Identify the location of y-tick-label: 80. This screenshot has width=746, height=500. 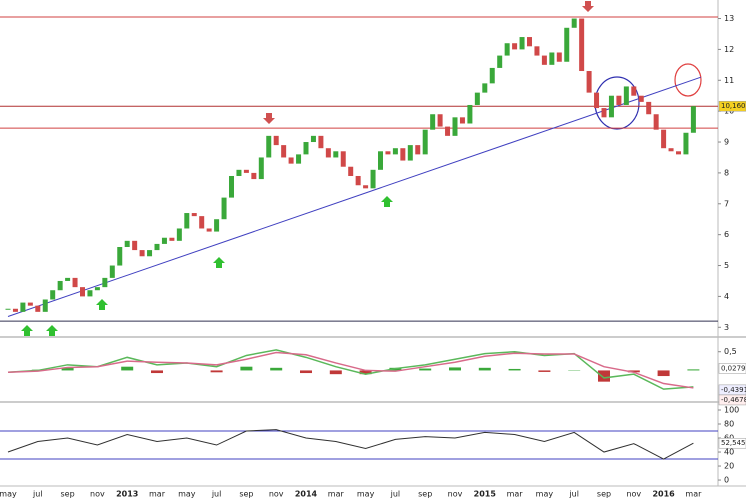
(729, 424).